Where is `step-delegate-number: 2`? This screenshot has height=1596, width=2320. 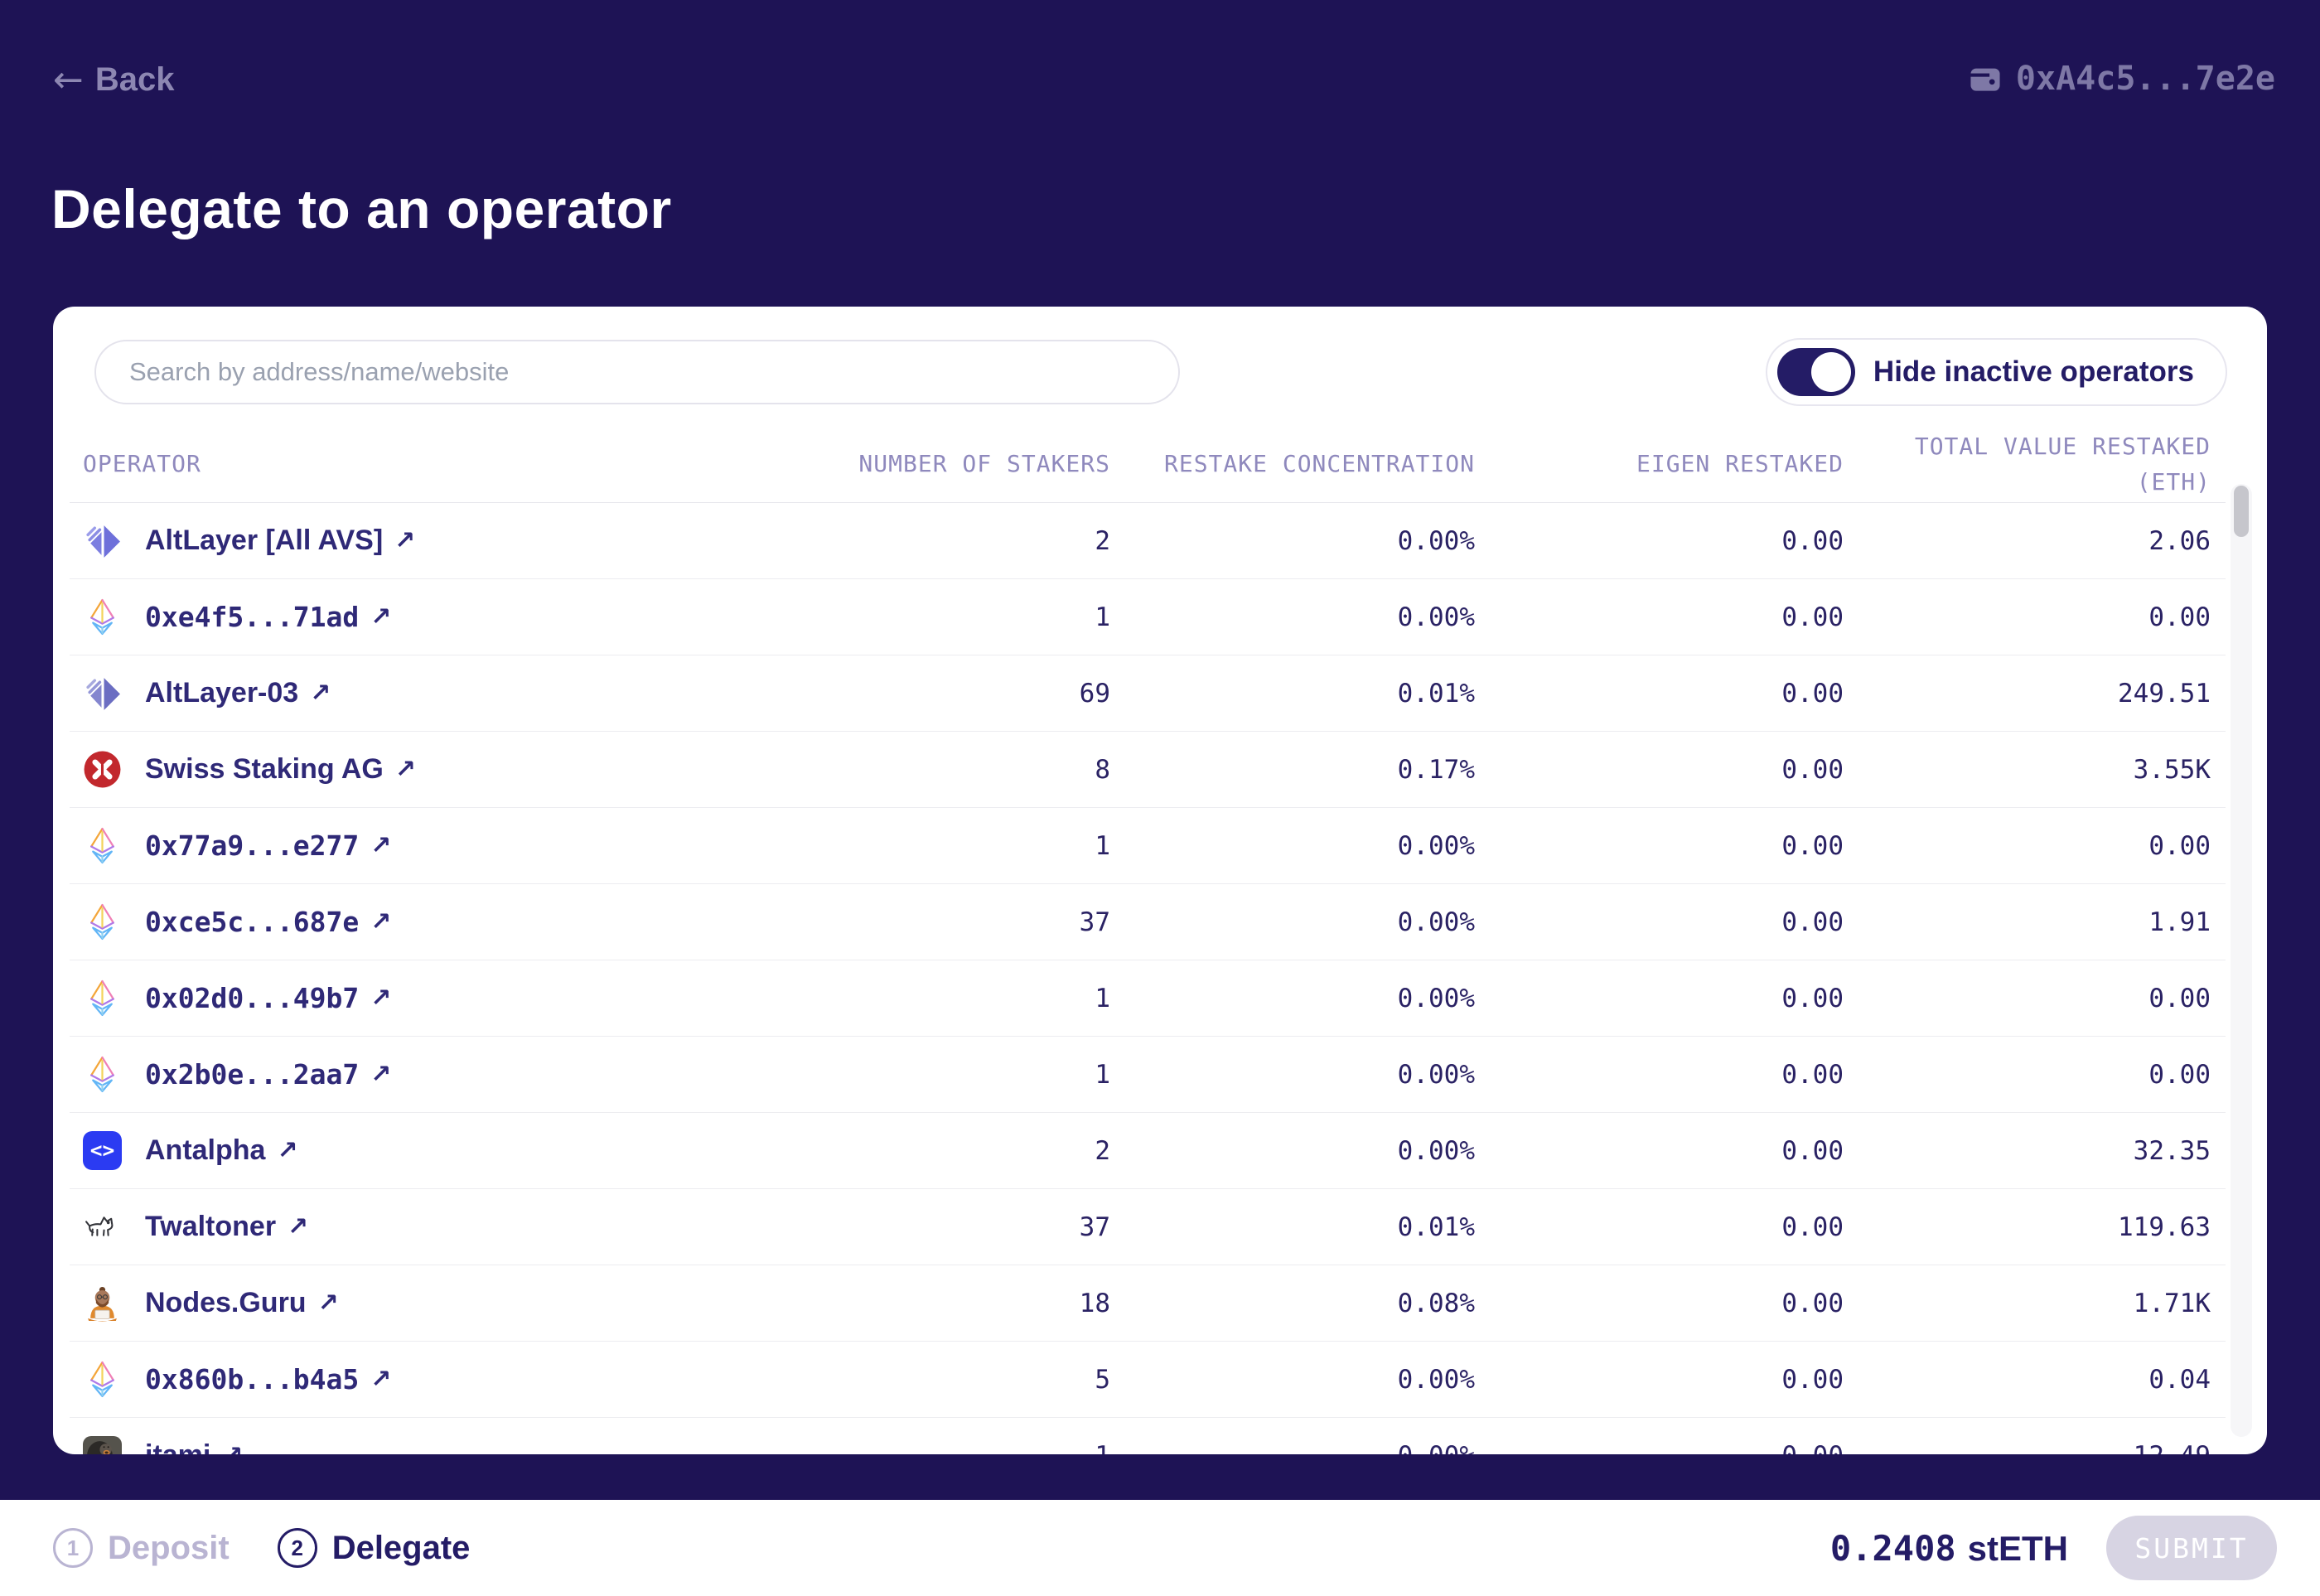
step-delegate-number: 2 is located at coordinates (297, 1548).